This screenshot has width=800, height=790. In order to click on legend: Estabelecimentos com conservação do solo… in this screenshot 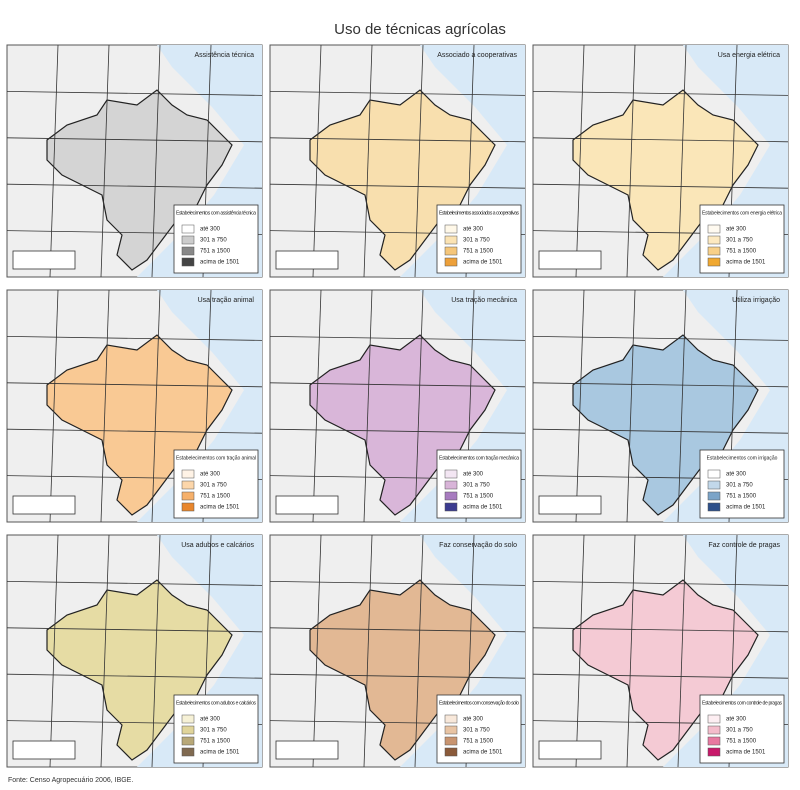, I will do `click(479, 729)`.